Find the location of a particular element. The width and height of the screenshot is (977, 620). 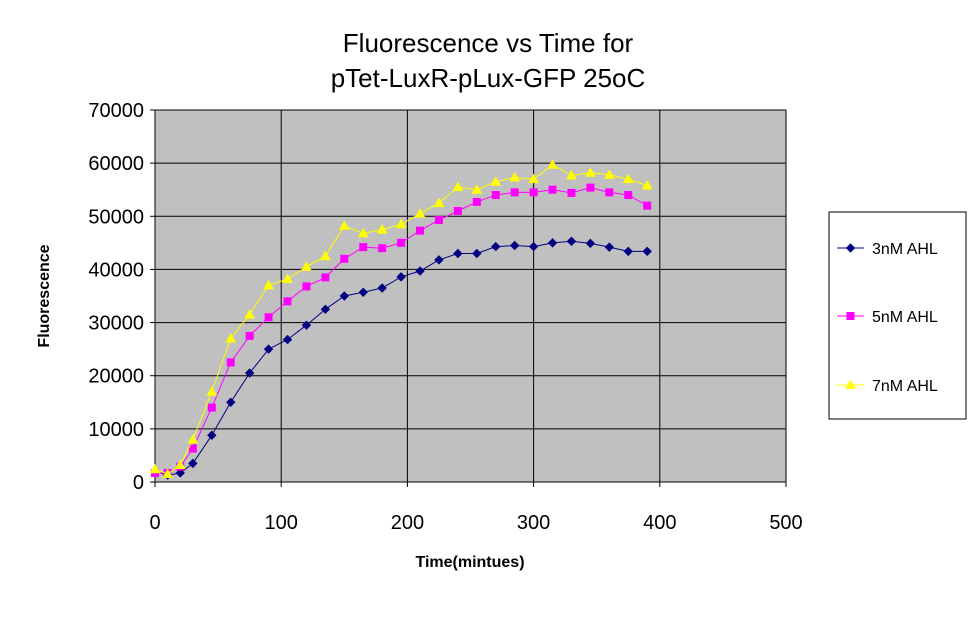

y-tick-label: 10000 is located at coordinates (116, 430).